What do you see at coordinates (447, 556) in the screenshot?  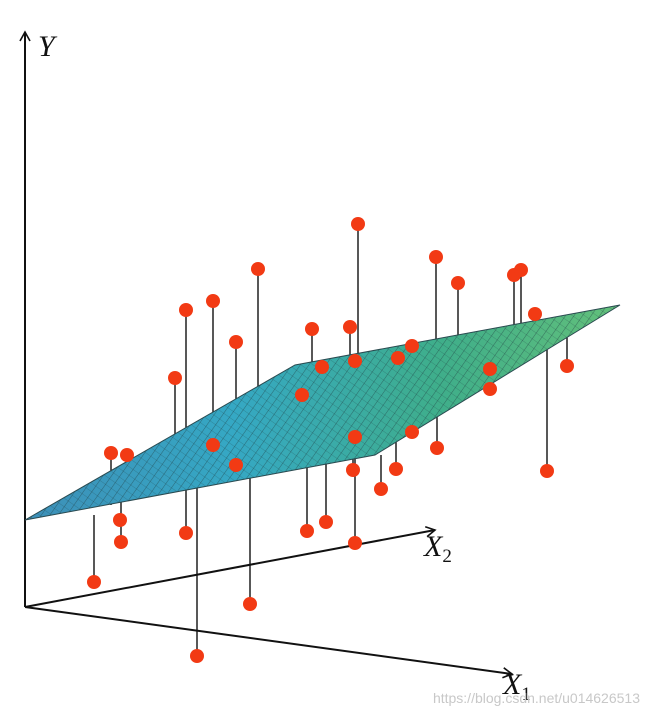 I see `x2-label-sub: 2` at bounding box center [447, 556].